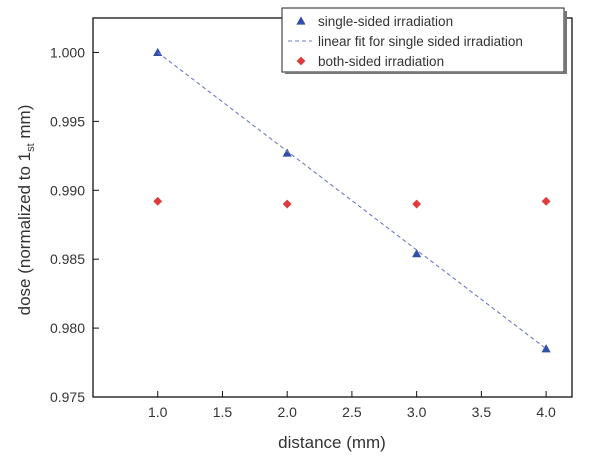 The width and height of the screenshot is (589, 467). Describe the element at coordinates (74, 224) in the screenshot. I see `y-axis-ticks: 0.975 0.980 0.985 0.990 0.995 1.000` at that location.